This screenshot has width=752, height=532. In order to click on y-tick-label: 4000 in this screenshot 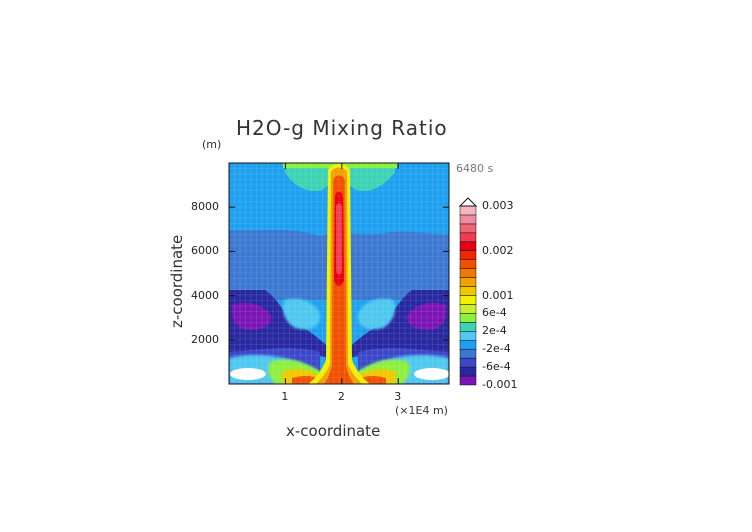, I will do `click(205, 295)`.